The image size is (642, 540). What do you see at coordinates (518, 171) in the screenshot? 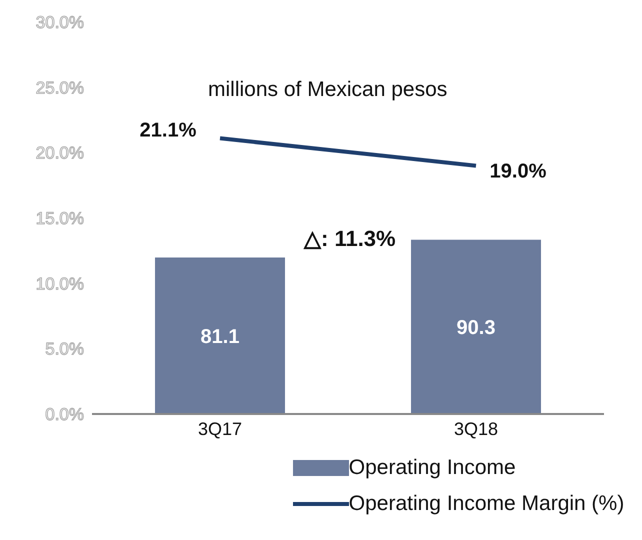
I see `data-label: 19.0%` at bounding box center [518, 171].